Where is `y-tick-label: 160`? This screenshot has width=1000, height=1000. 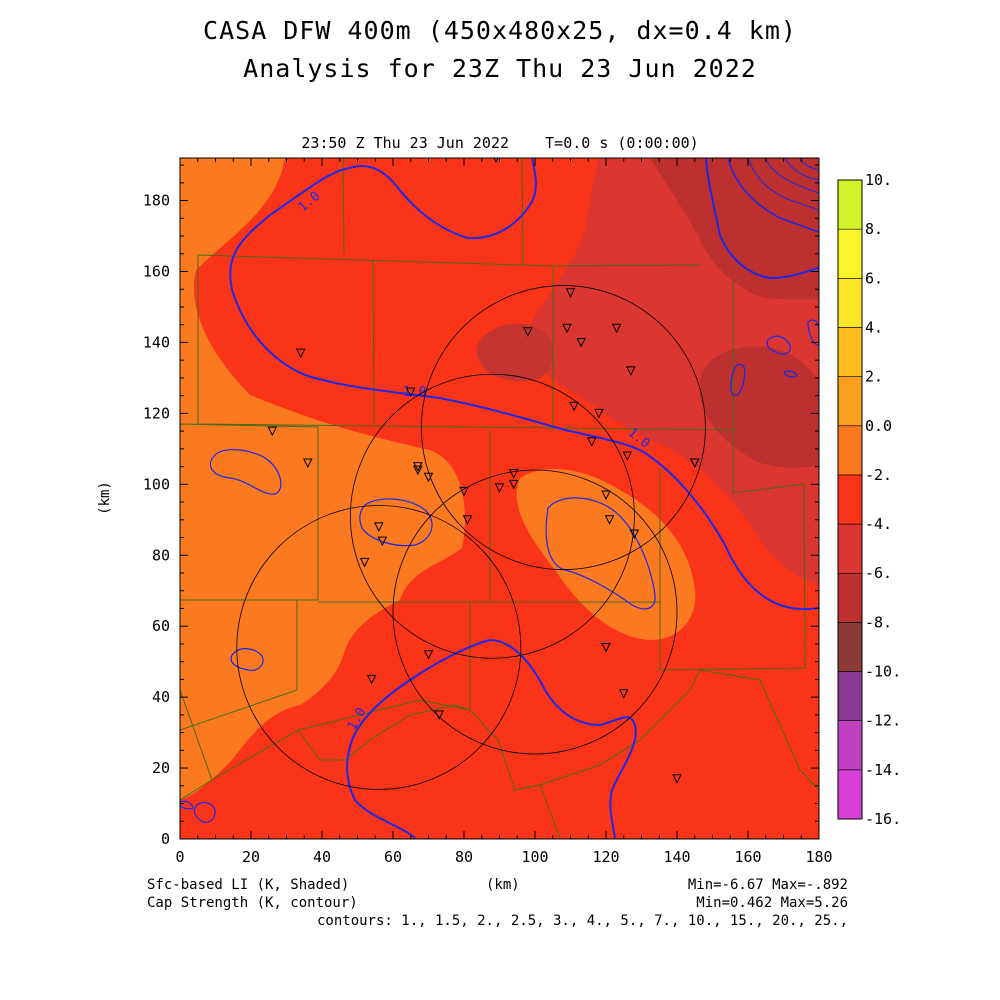
y-tick-label: 160 is located at coordinates (156, 272).